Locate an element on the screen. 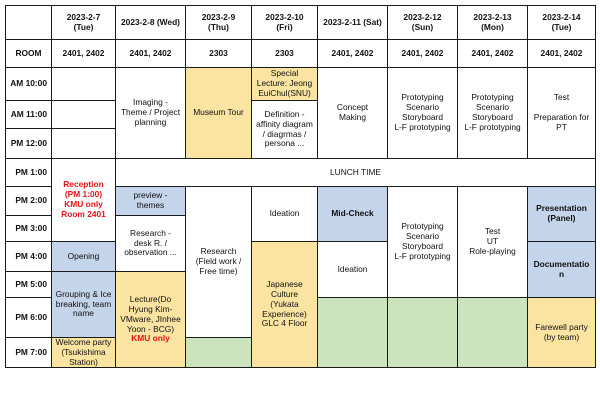 The image size is (600, 406). room-3: 2303 is located at coordinates (284, 53).